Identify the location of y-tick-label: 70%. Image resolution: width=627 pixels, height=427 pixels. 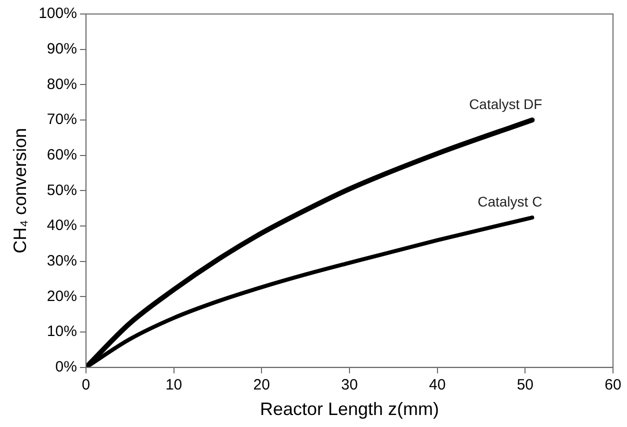
(61, 119).